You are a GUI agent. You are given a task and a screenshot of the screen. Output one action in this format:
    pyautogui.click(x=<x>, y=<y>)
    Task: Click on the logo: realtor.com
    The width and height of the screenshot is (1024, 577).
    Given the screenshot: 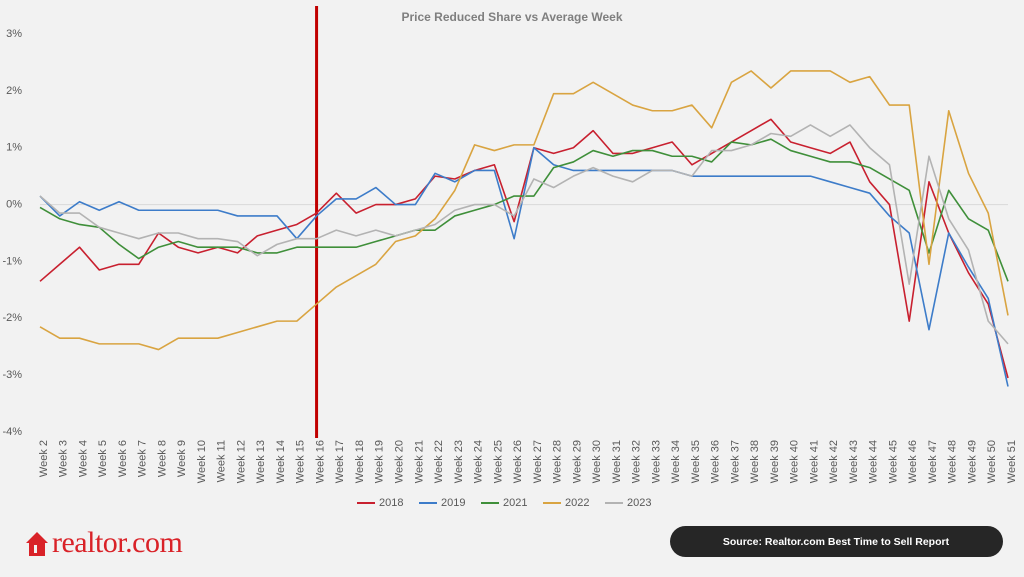 What is the action you would take?
    pyautogui.click(x=104, y=542)
    